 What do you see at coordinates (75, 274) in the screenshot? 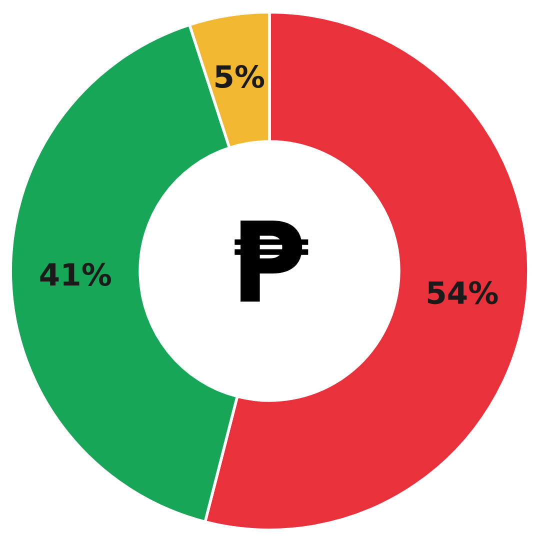
I see `data-label: 41%` at bounding box center [75, 274].